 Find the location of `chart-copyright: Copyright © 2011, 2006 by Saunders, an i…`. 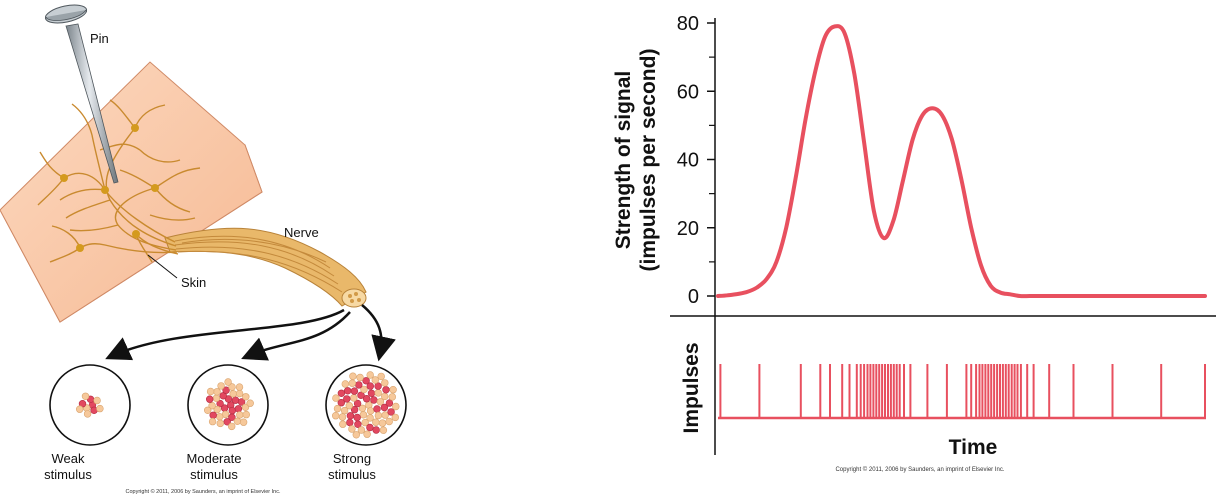

chart-copyright: Copyright © 2011, 2006 by Saunders, an i… is located at coordinates (919, 469).